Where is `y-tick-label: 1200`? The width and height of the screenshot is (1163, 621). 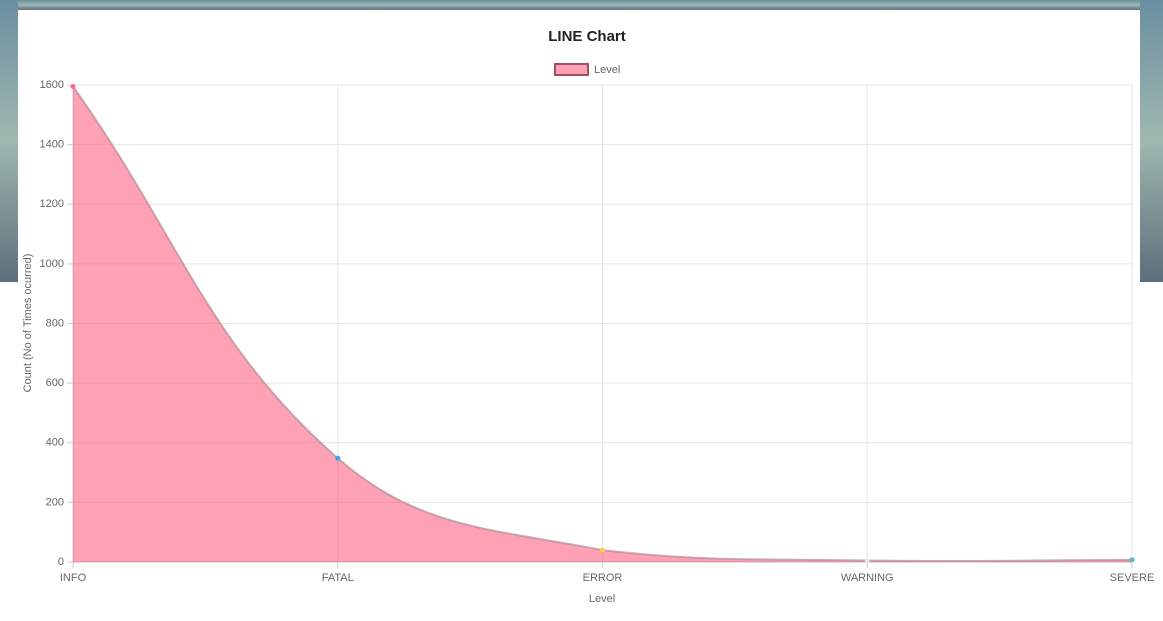
y-tick-label: 1200 is located at coordinates (52, 204).